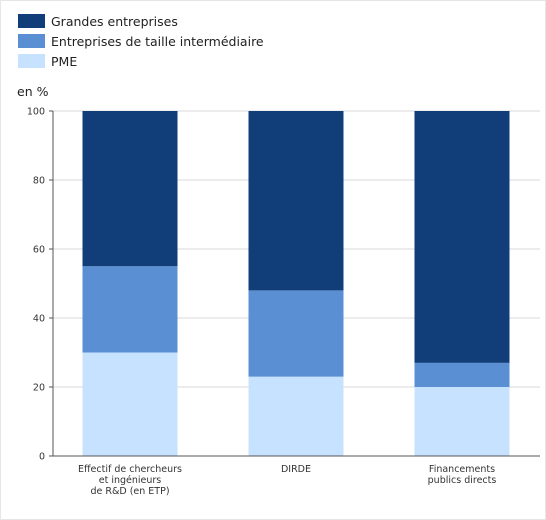  I want to click on legend-item: Entreprises de taille intermédiaire, so click(141, 41).